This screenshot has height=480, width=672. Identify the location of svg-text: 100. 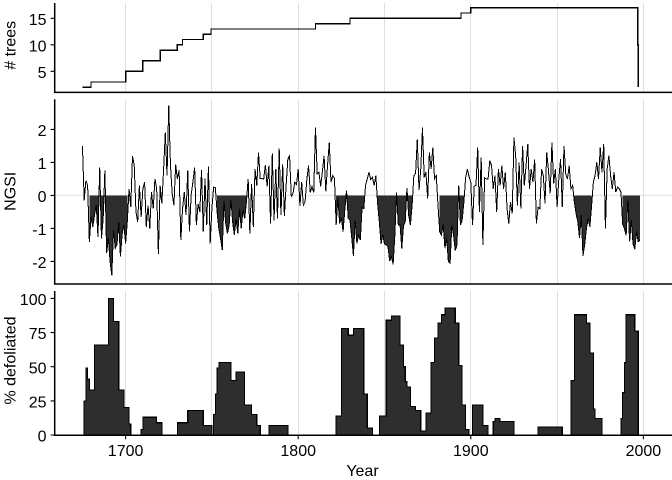
(33, 300).